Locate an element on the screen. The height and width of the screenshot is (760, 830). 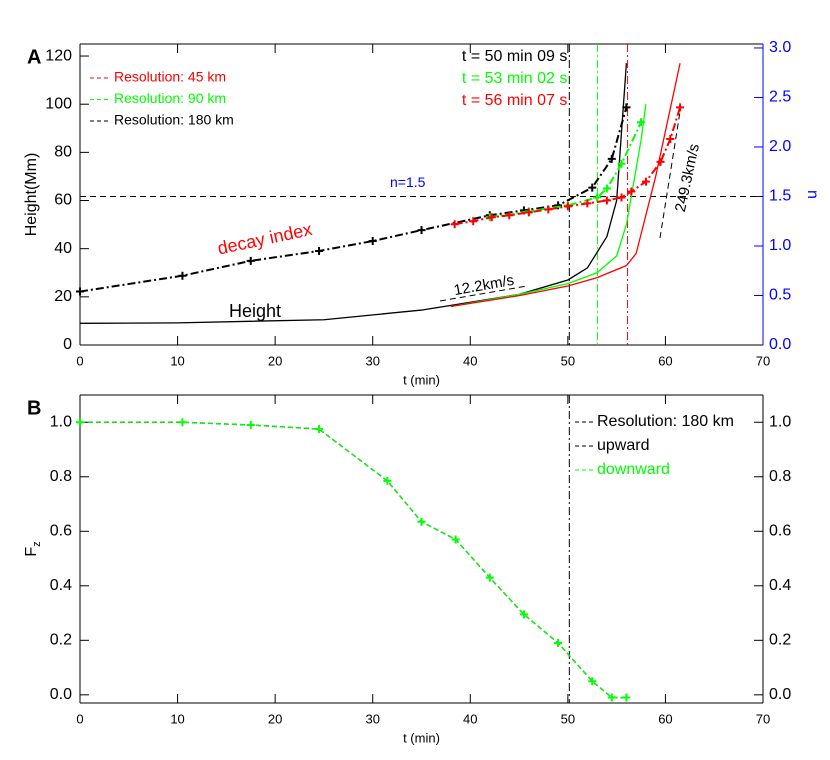
y-tick-label: 80 is located at coordinates (63, 152).